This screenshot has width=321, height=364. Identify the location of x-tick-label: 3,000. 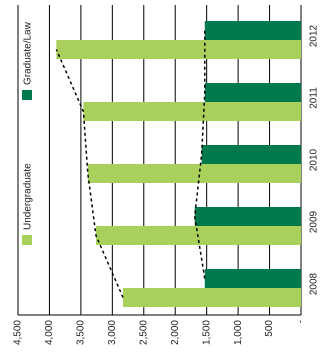
(112, 332).